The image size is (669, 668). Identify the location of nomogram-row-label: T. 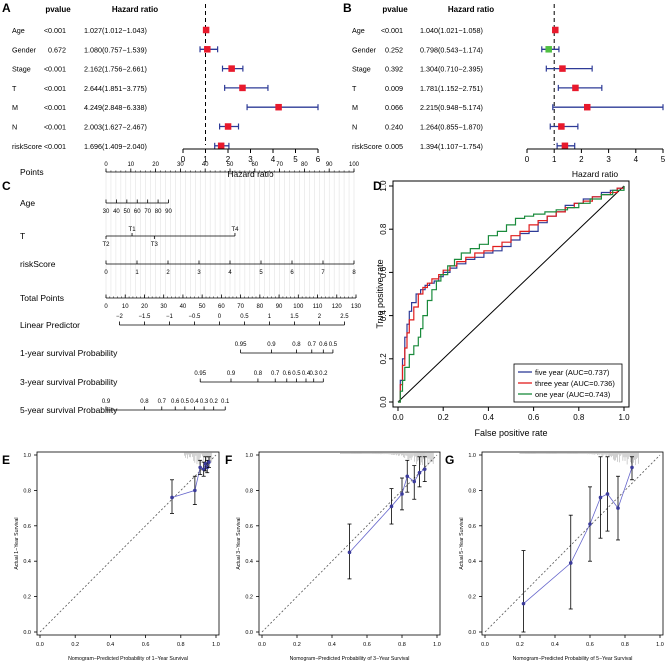
(22, 236).